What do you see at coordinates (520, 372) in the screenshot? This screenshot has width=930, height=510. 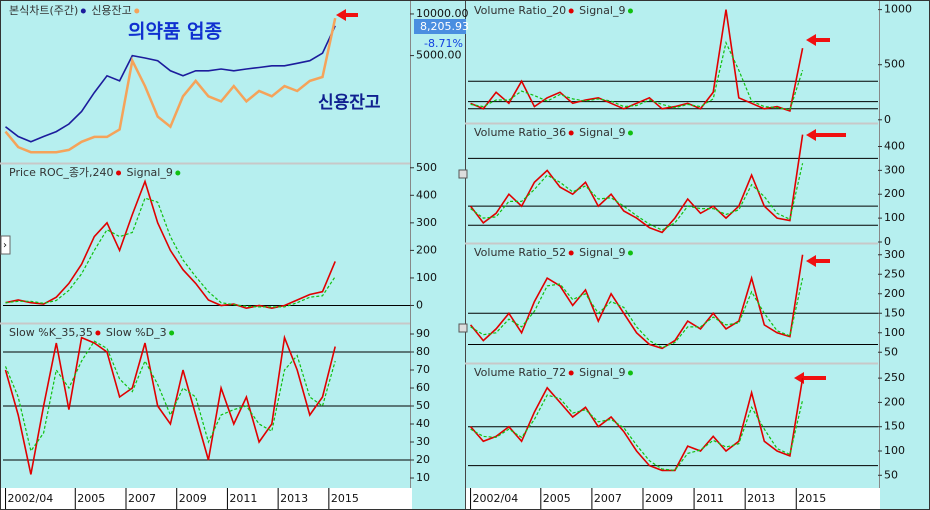 I see `legend-label: Volume Ratio_72` at bounding box center [520, 372].